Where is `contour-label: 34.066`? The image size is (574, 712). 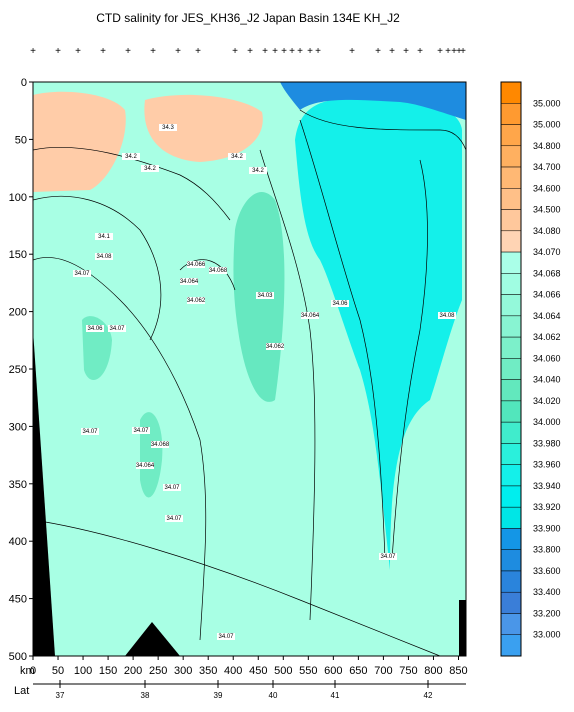
contour-label: 34.066 is located at coordinates (196, 265).